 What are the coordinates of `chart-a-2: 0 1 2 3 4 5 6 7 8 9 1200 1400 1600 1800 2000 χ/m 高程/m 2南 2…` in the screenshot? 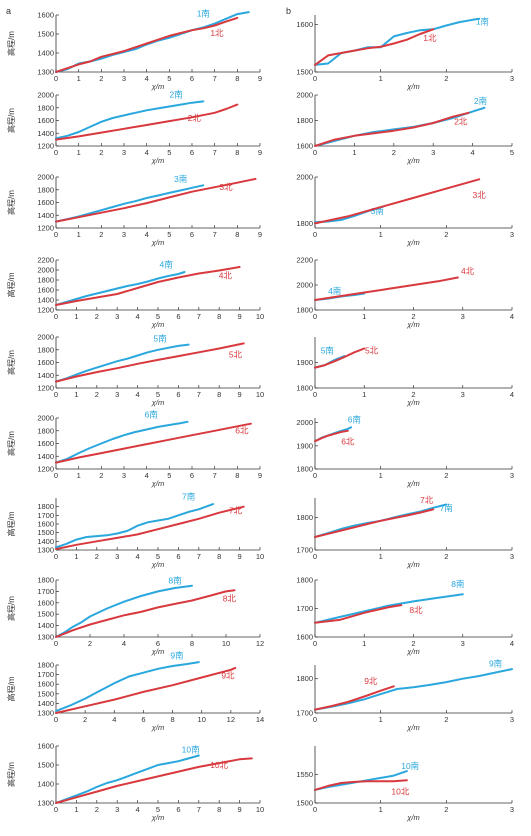 It's located at (134, 127).